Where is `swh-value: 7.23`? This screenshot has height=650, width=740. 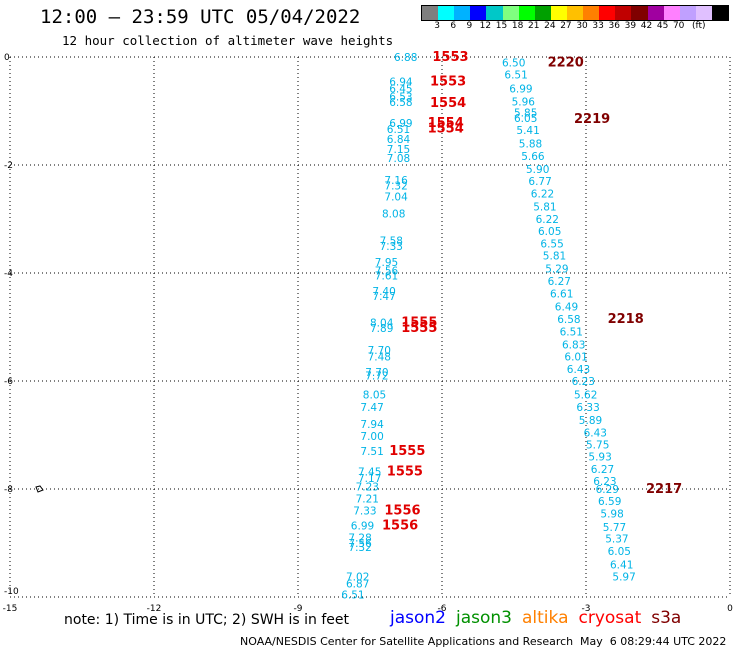
swh-value: 7.23 is located at coordinates (367, 487).